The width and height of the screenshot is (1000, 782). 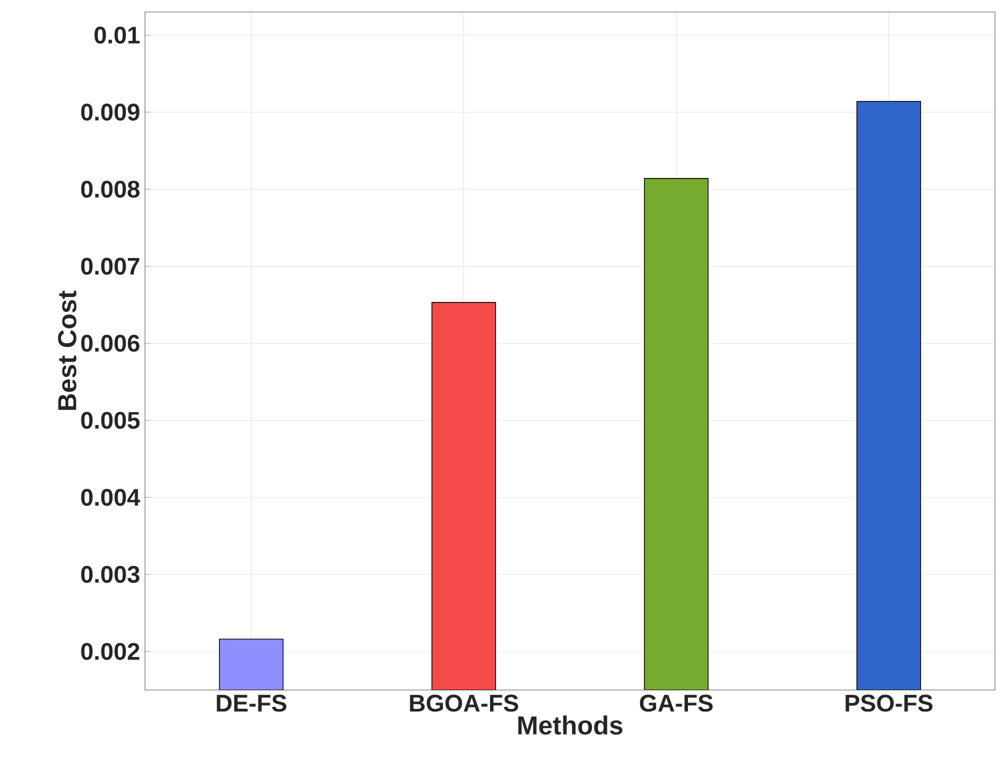 What do you see at coordinates (110, 420) in the screenshot?
I see `y-tick-label: 0.005` at bounding box center [110, 420].